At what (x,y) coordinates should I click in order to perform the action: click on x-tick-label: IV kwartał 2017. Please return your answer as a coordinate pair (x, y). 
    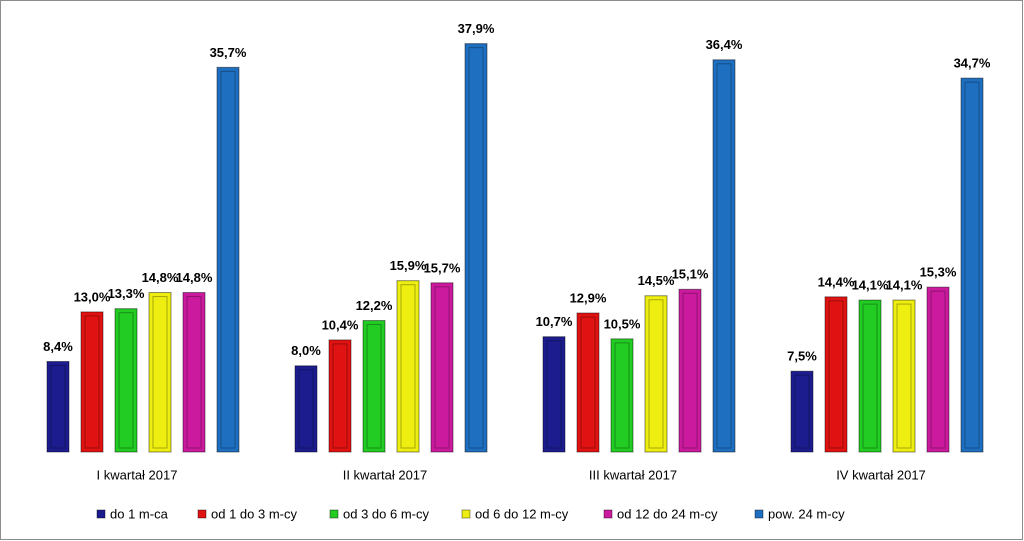
    Looking at the image, I should click on (881, 474).